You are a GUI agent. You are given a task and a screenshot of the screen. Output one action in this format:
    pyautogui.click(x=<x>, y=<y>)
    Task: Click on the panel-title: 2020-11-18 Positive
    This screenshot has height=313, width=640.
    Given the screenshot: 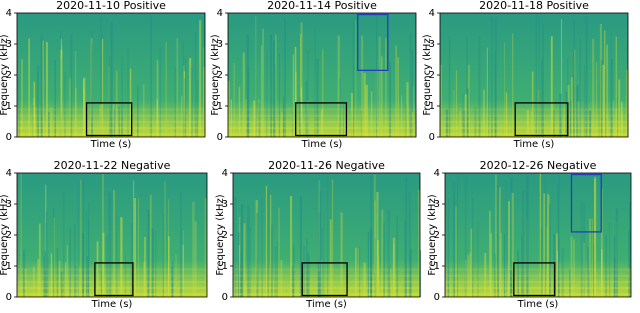 What is the action you would take?
    pyautogui.click(x=534, y=6)
    